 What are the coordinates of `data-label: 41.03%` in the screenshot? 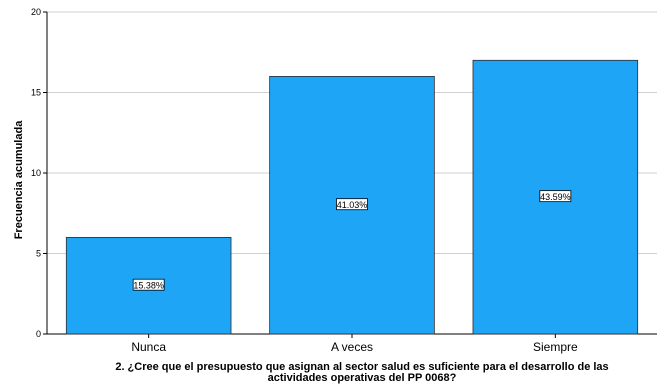 It's located at (352, 204).